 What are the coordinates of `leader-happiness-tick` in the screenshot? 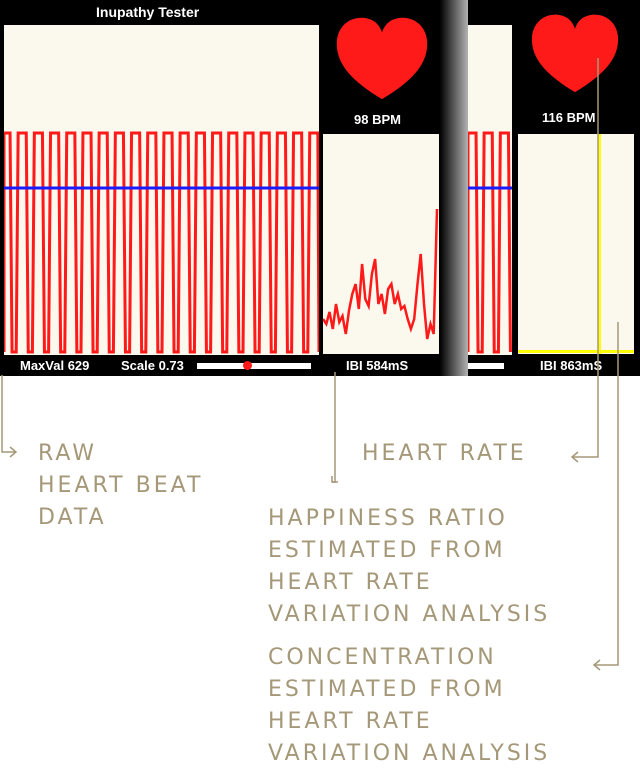 It's located at (334, 479).